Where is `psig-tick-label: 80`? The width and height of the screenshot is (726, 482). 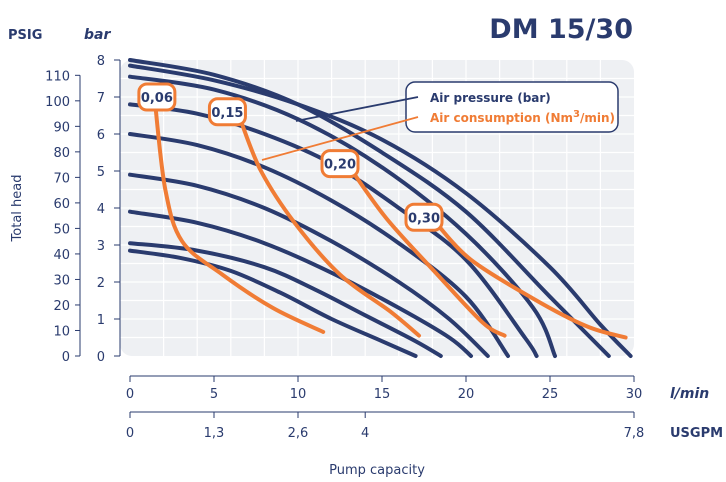 psig-tick-label: 80 is located at coordinates (61, 153).